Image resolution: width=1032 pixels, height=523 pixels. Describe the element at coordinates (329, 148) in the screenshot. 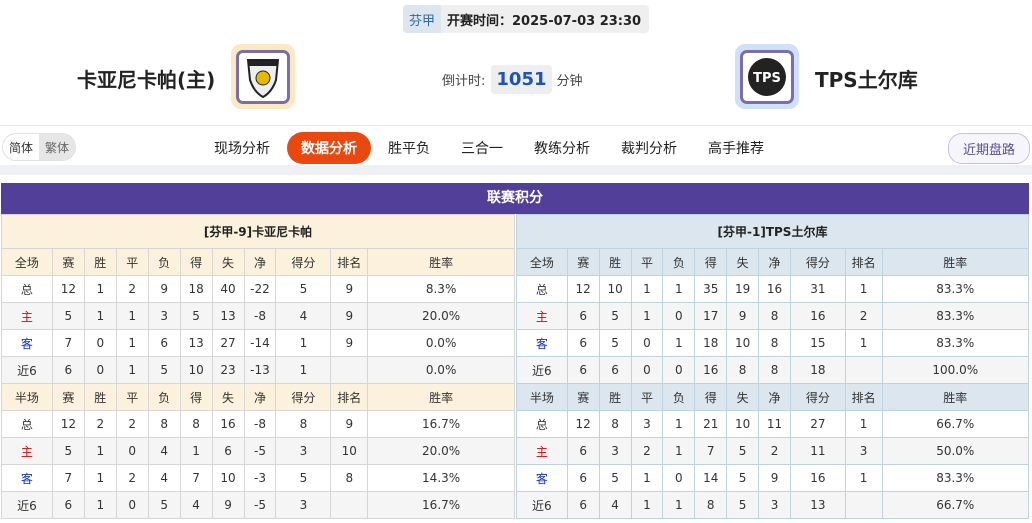

I see `tab-1: 数据分析` at that location.